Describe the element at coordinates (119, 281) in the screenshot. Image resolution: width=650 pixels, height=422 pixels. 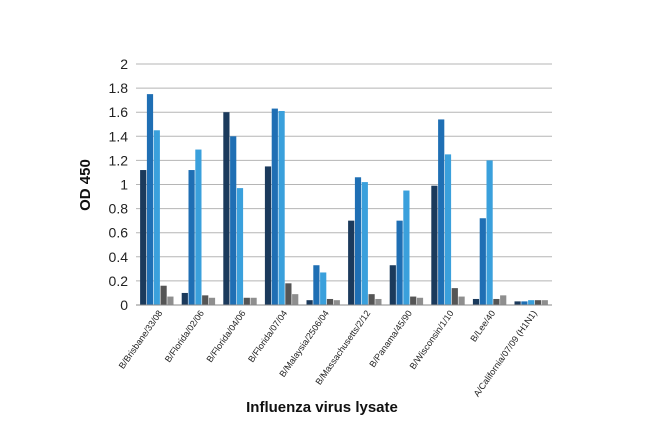
I see `y-tick-label: 0.2` at that location.